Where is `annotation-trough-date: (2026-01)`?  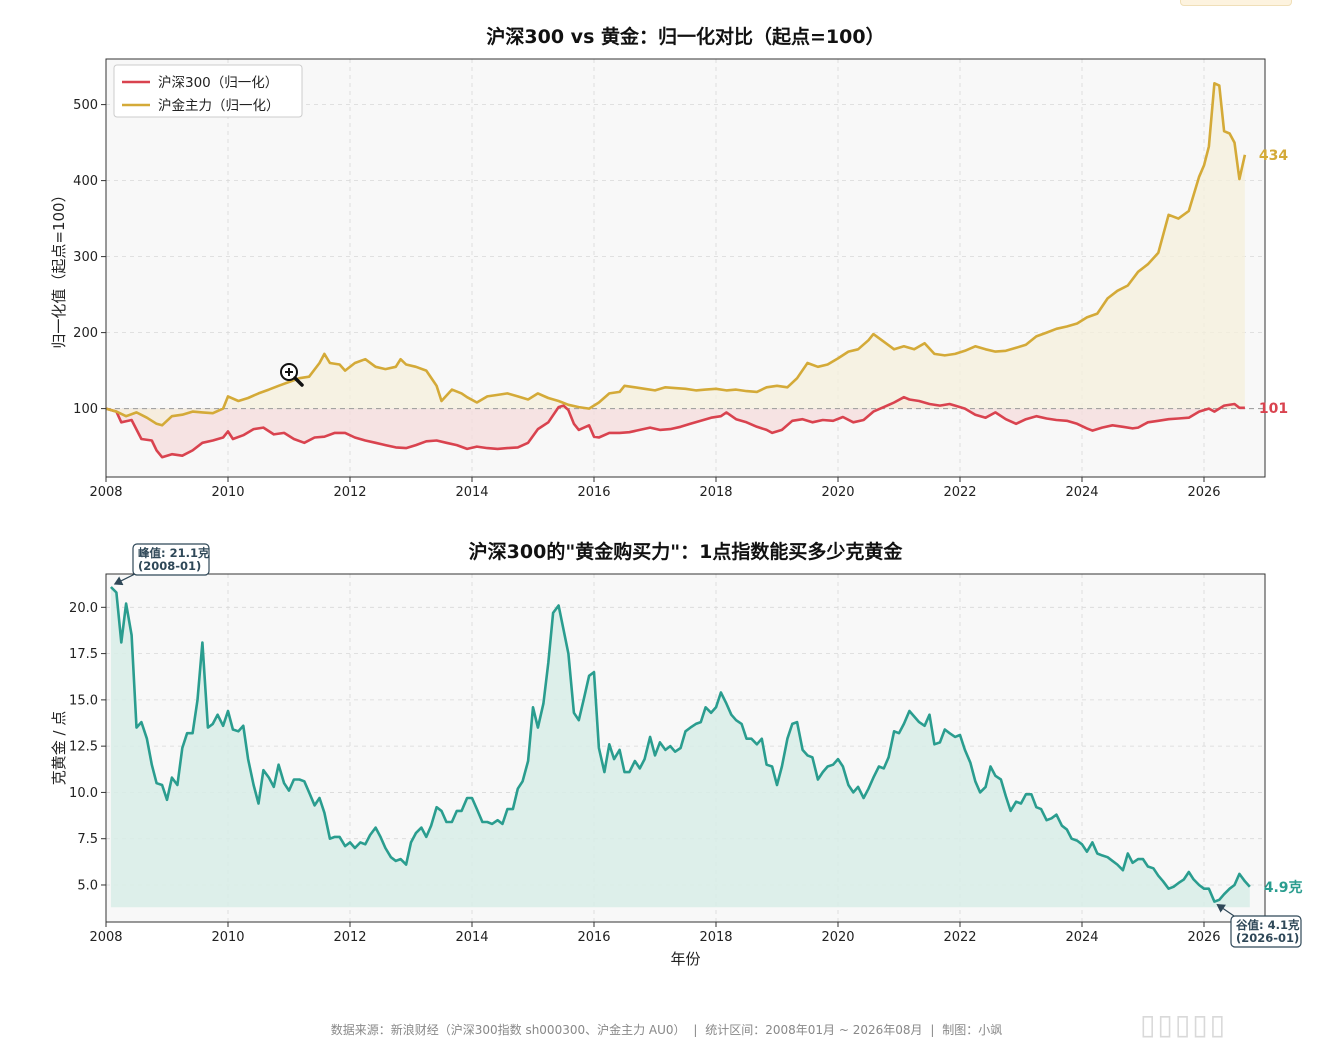 annotation-trough-date: (2026-01) is located at coordinates (1267, 938).